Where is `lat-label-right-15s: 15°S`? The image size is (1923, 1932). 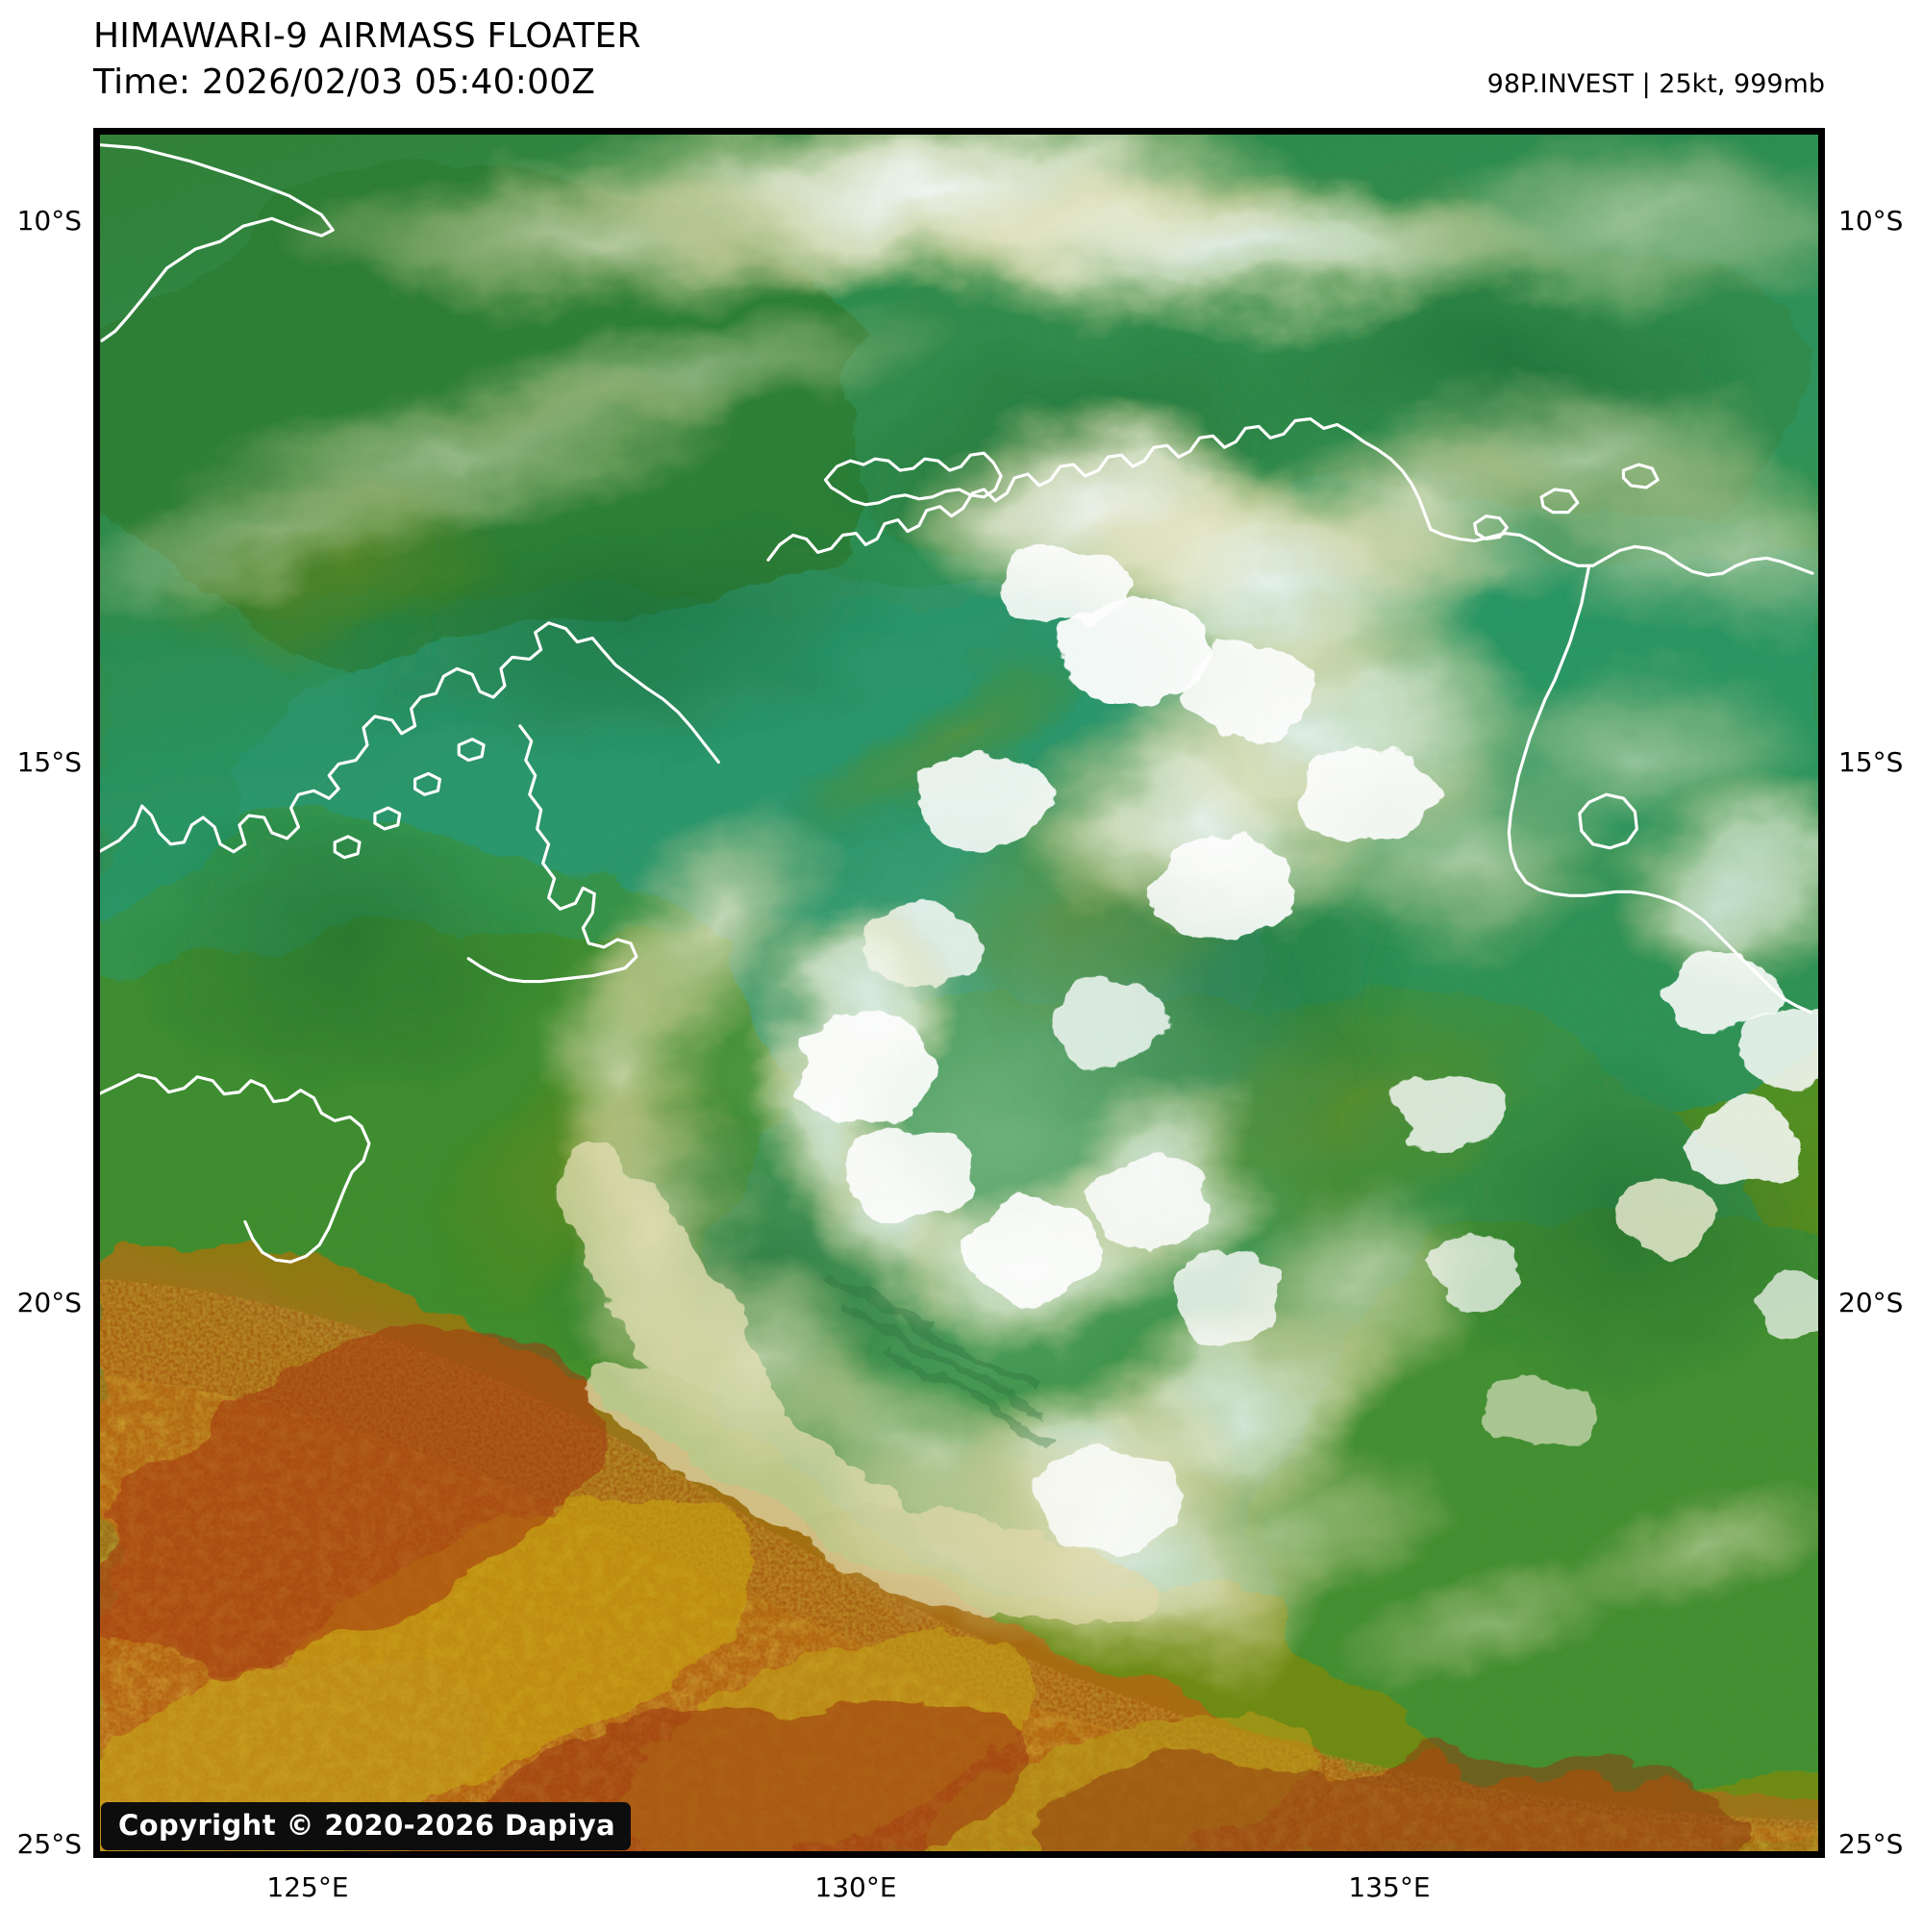 lat-label-right-15s: 15°S is located at coordinates (1871, 762).